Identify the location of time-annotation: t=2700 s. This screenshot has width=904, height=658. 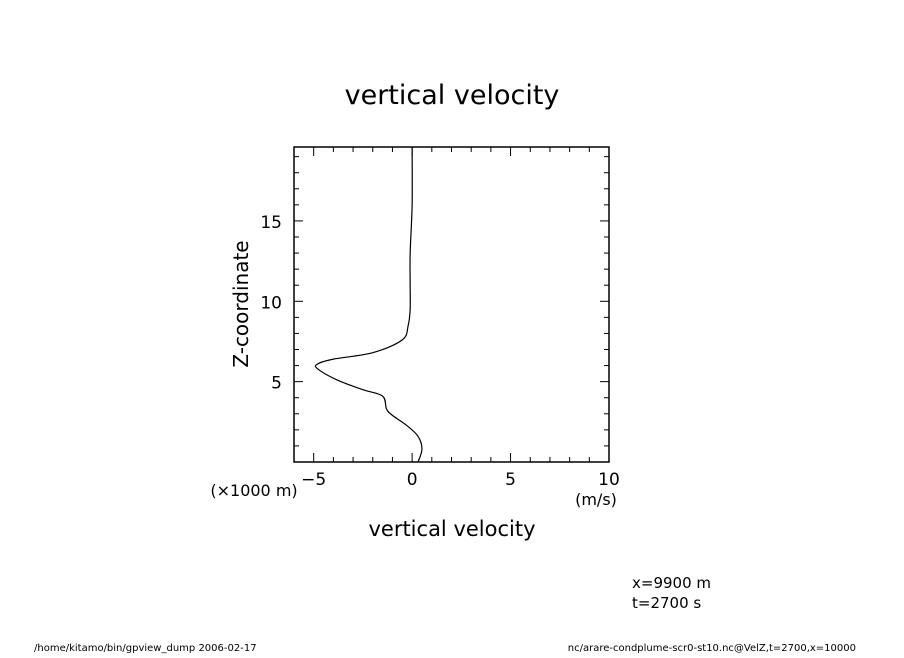
(666, 603).